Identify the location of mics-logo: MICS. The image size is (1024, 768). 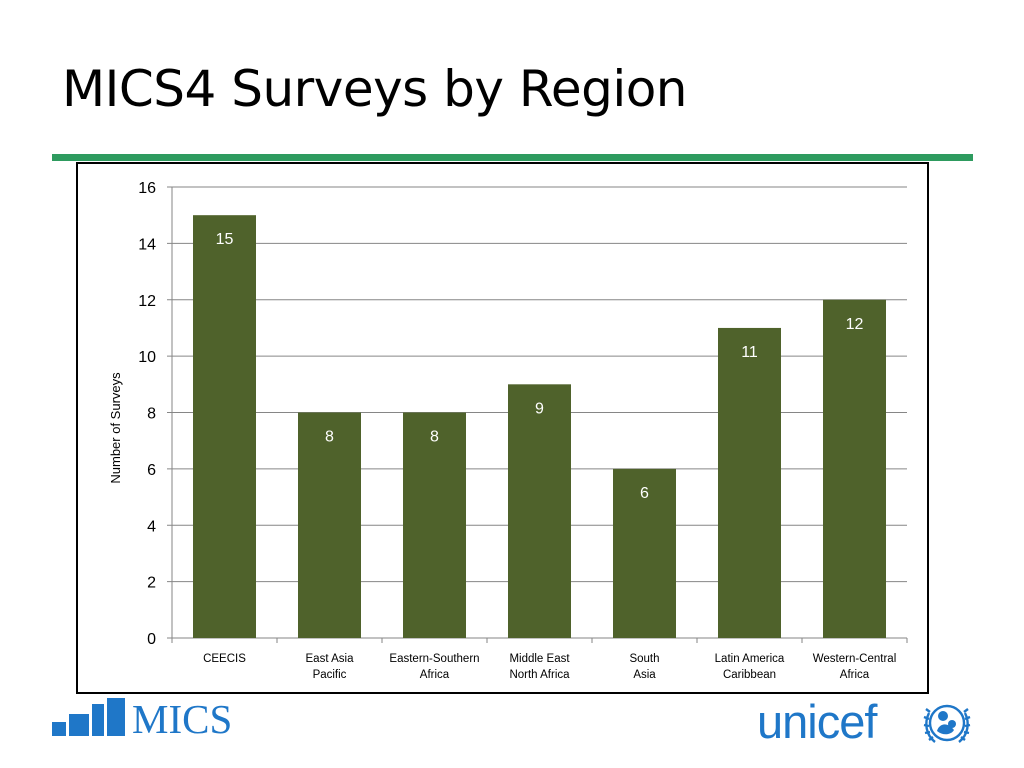
(152, 720).